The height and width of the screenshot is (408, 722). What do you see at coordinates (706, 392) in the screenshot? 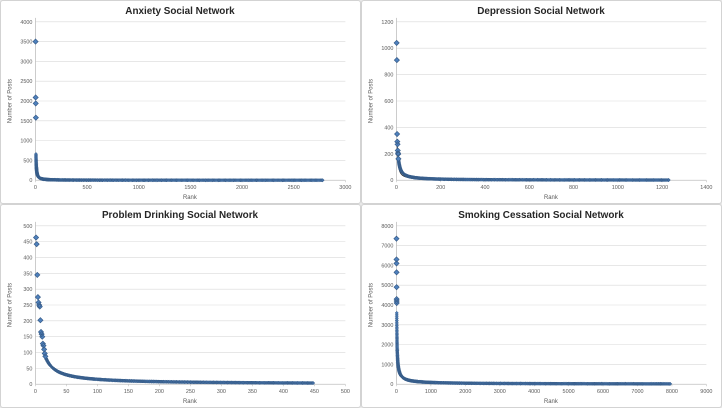
I see `svg-text: 9000` at bounding box center [706, 392].